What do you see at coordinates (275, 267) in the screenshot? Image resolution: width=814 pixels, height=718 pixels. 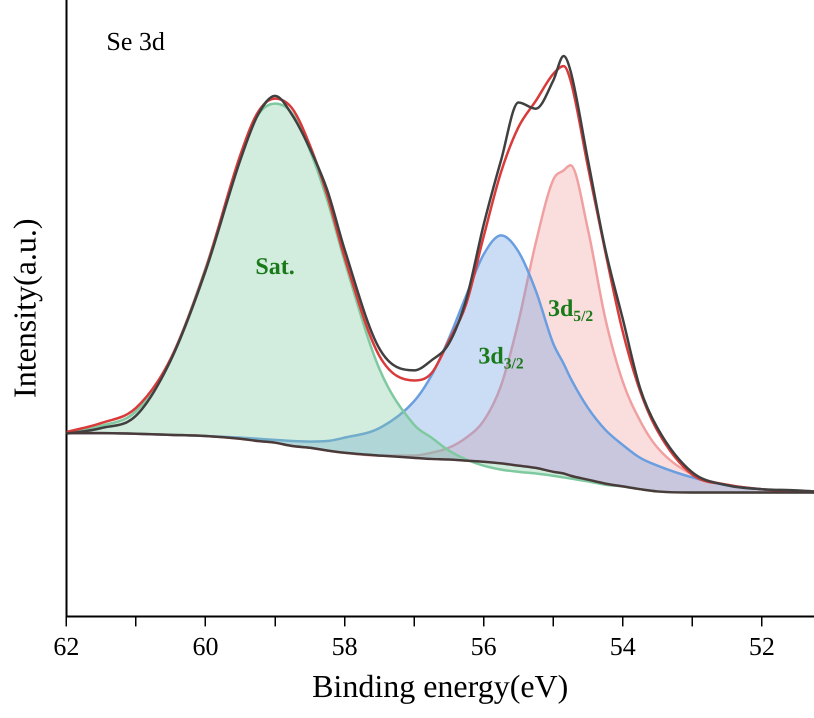 I see `series-label: Sat.` at bounding box center [275, 267].